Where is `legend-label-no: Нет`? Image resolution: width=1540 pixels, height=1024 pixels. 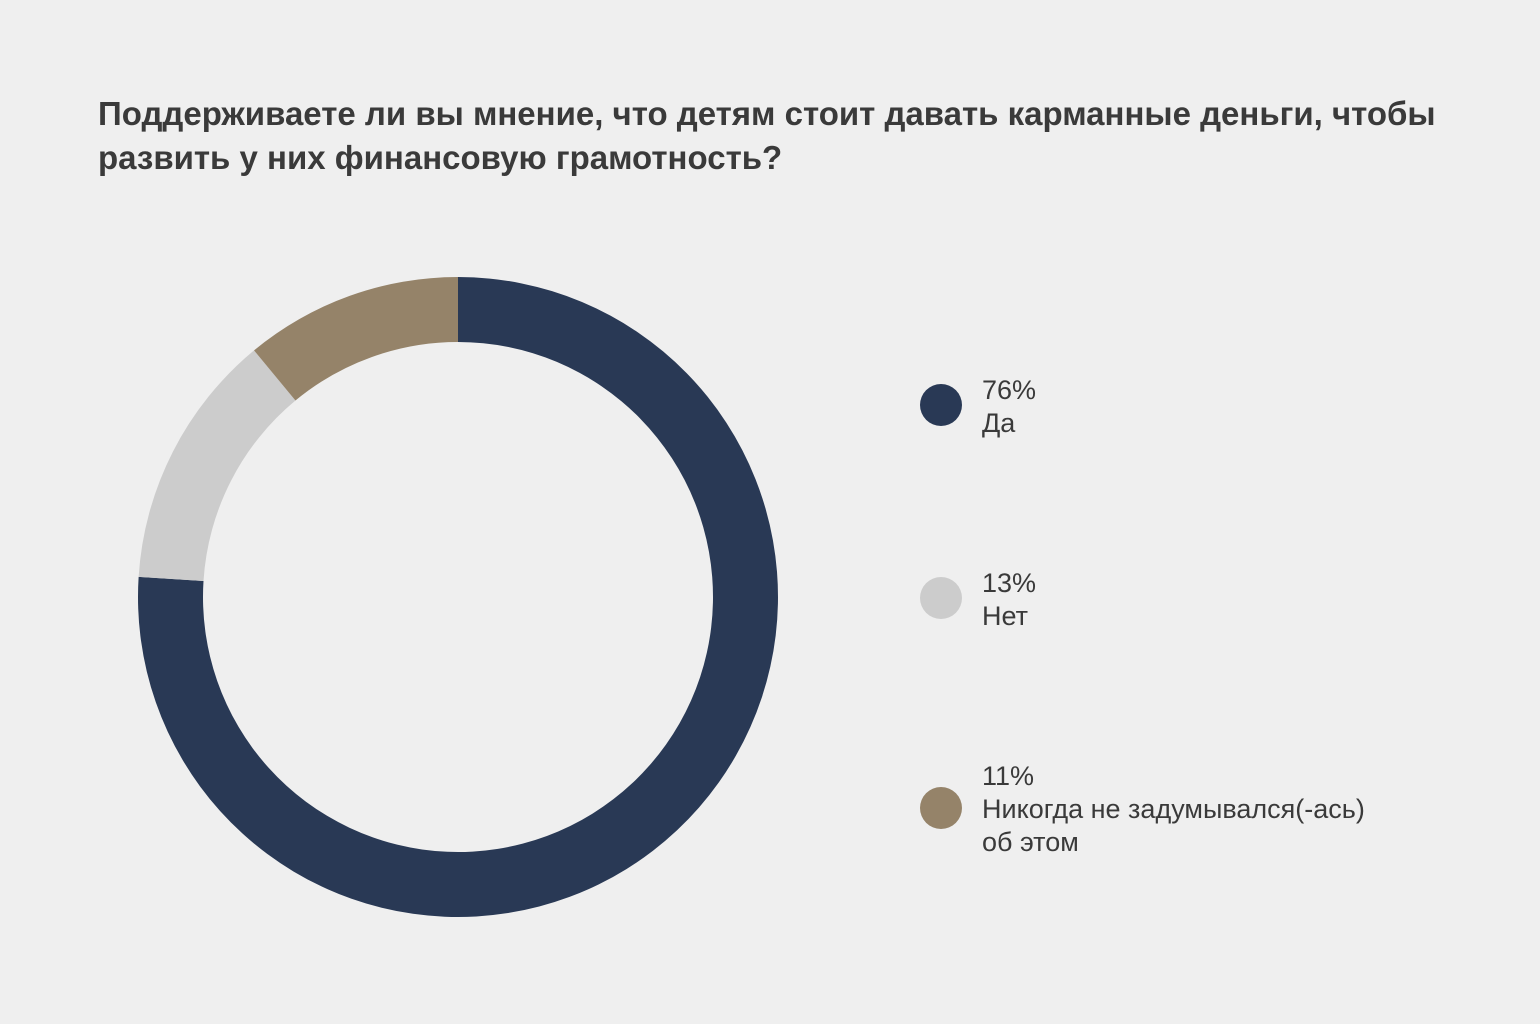
legend-label-no: Нет is located at coordinates (1005, 616).